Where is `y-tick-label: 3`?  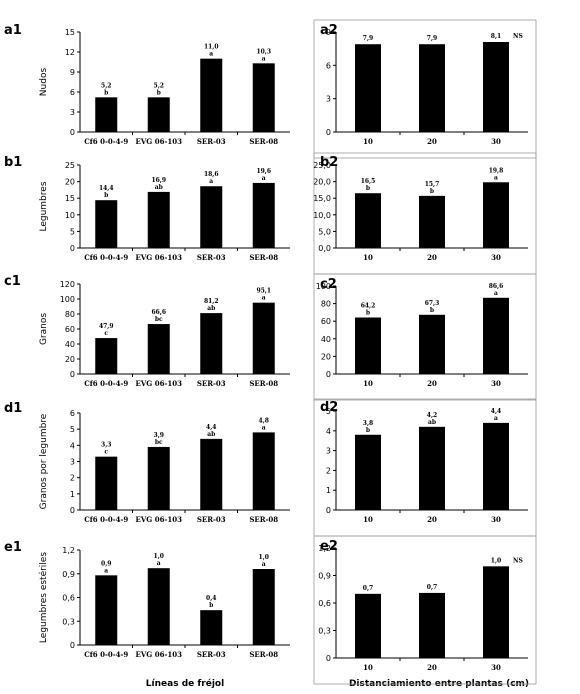
y-tick-label: 3 is located at coordinates (72, 462).